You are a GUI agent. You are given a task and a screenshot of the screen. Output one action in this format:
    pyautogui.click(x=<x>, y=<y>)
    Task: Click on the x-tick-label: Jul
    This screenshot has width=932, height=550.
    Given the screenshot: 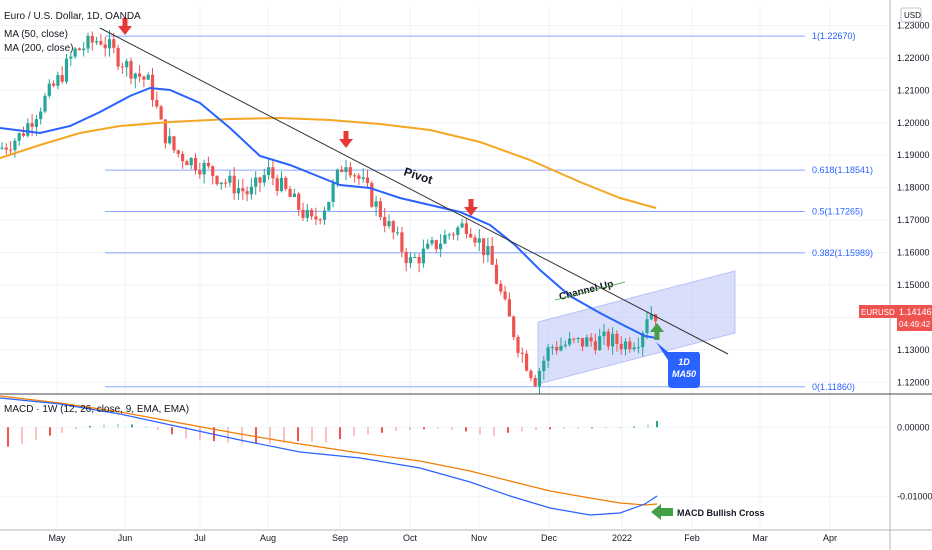 What is the action you would take?
    pyautogui.click(x=200, y=538)
    